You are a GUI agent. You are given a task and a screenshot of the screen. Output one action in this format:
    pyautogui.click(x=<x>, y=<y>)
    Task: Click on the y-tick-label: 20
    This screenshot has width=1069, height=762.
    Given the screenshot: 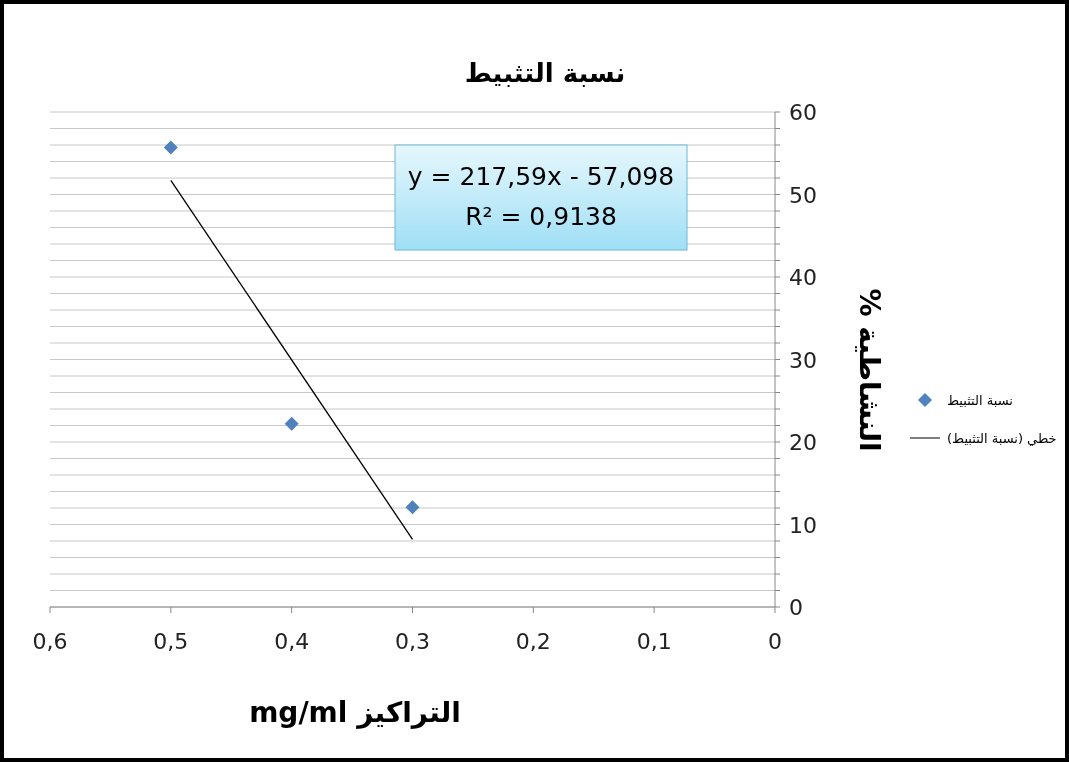 What is the action you would take?
    pyautogui.click(x=803, y=442)
    